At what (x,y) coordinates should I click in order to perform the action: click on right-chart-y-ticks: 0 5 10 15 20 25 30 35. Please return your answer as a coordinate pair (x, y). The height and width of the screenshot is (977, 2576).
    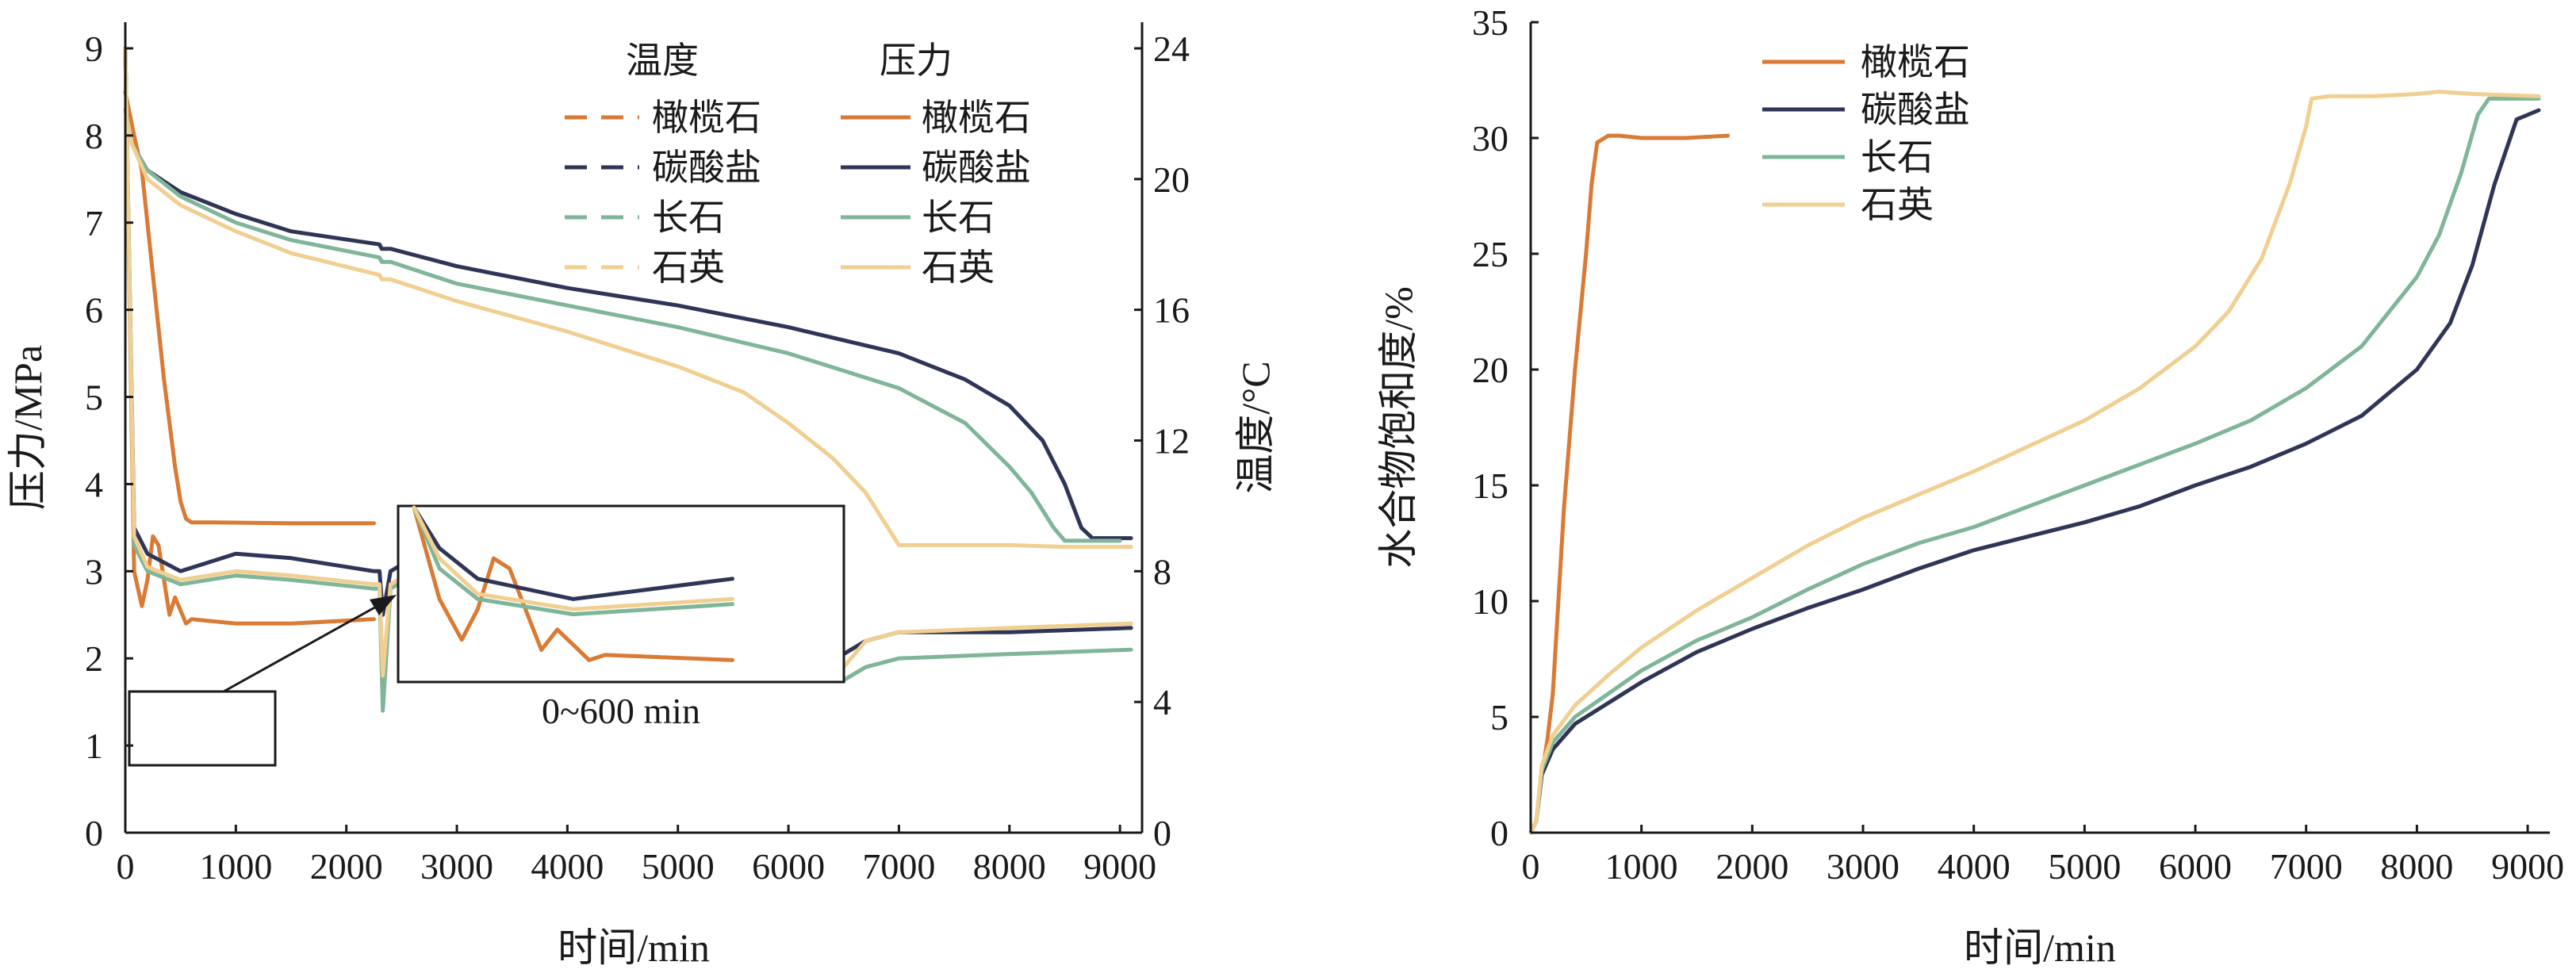
    Looking at the image, I should click on (1506, 427).